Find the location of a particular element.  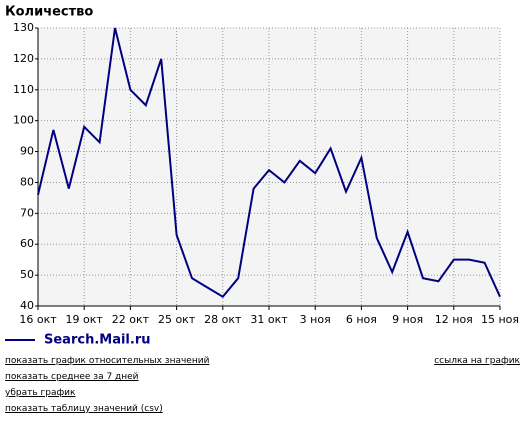

y-tick-label: 60 is located at coordinates (27, 243).